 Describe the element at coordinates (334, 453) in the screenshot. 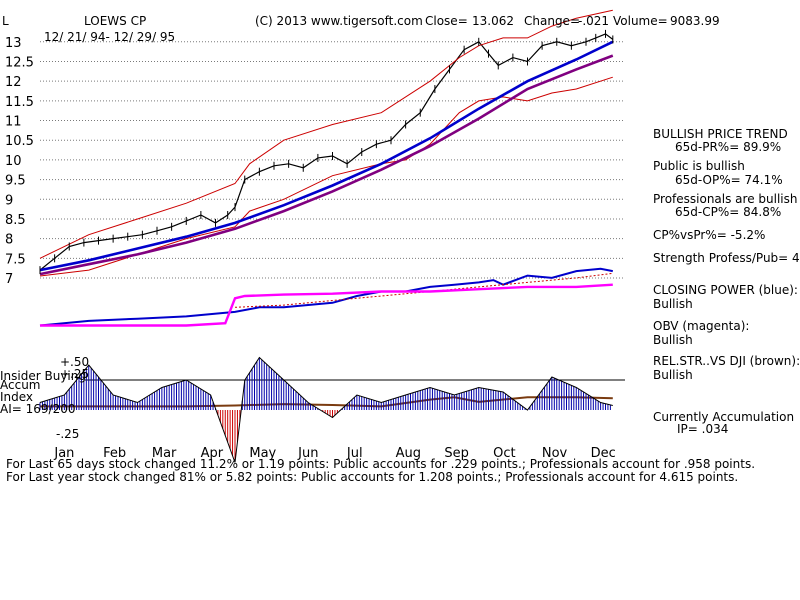

I see `month-axis-labels: Jan Feb Mar Apr May Jun Jul Aug Sep Oct Nov Dec` at that location.